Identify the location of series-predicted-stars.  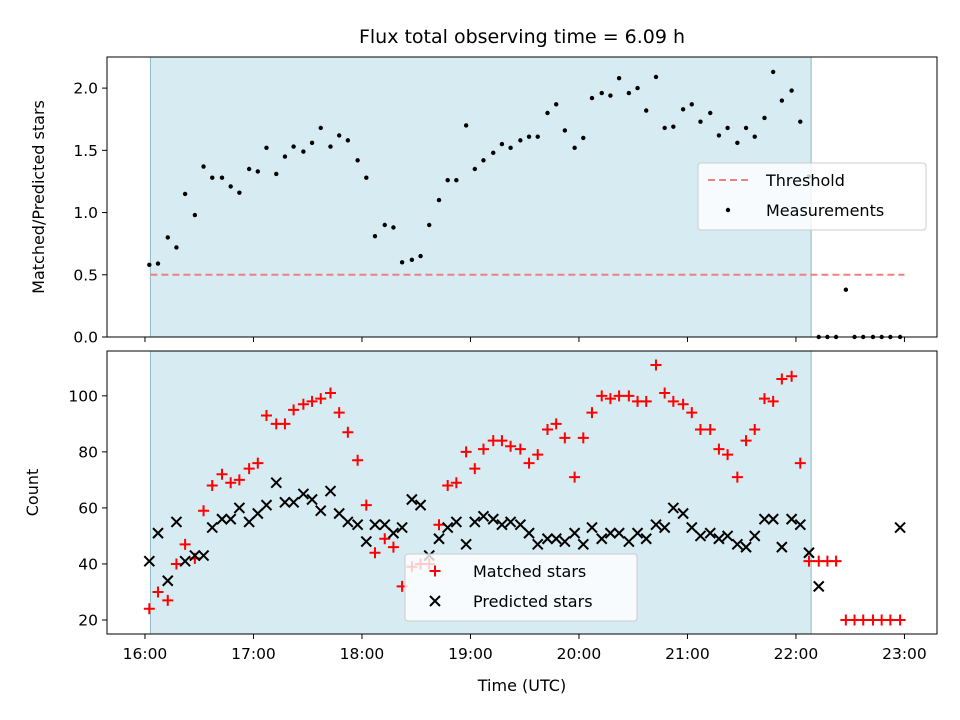
(524, 534).